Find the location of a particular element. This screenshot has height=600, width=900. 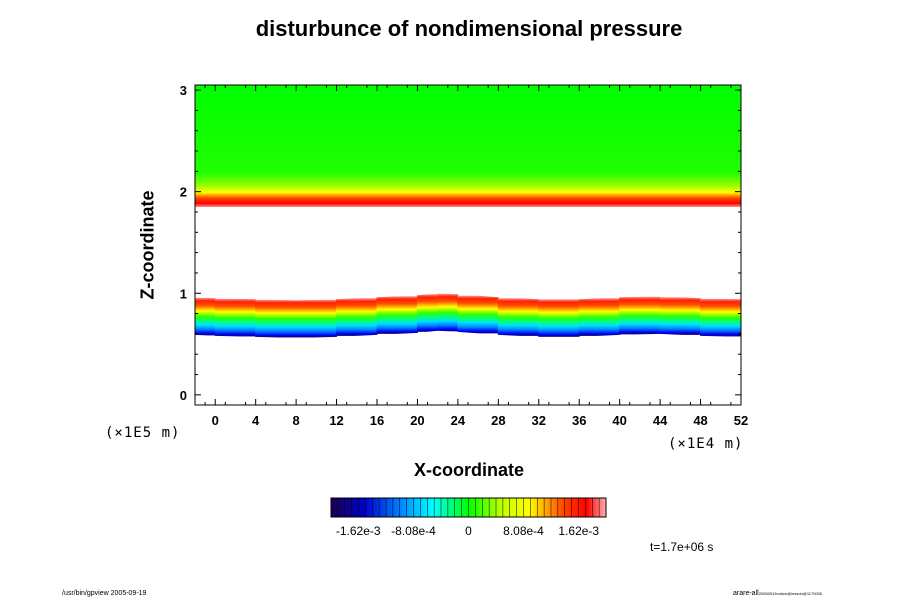

footer-left: /usr/bin/gpview 2005-09-19 is located at coordinates (104, 593).